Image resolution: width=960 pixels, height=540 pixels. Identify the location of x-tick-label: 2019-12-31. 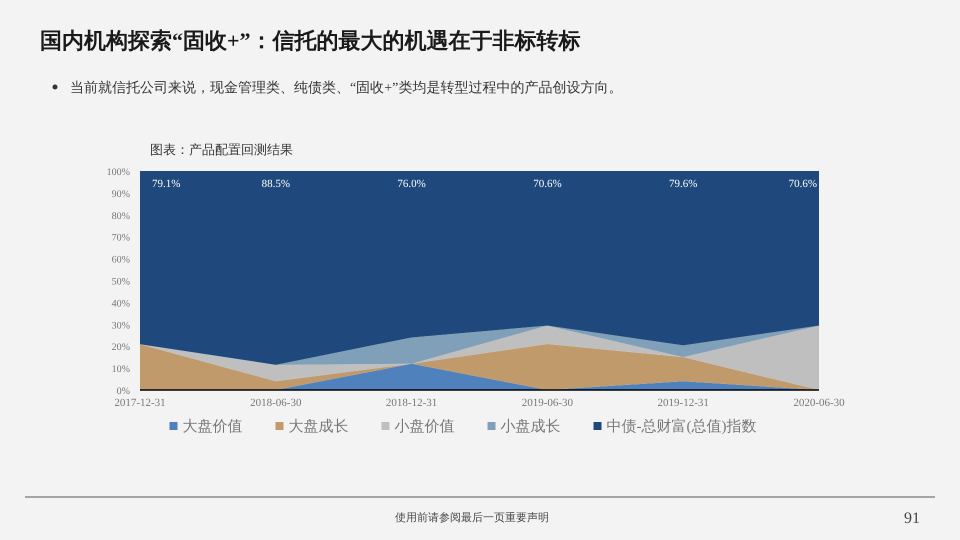
(683, 403).